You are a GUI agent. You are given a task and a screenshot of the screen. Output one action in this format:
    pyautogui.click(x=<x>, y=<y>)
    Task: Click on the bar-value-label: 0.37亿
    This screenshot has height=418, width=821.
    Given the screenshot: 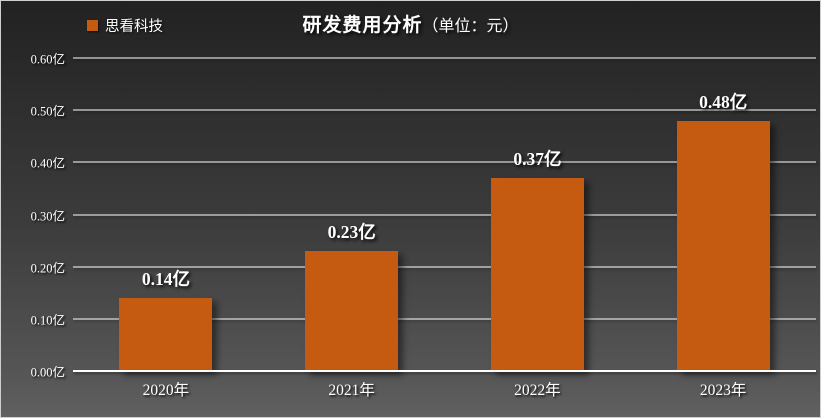 What is the action you would take?
    pyautogui.click(x=537, y=158)
    